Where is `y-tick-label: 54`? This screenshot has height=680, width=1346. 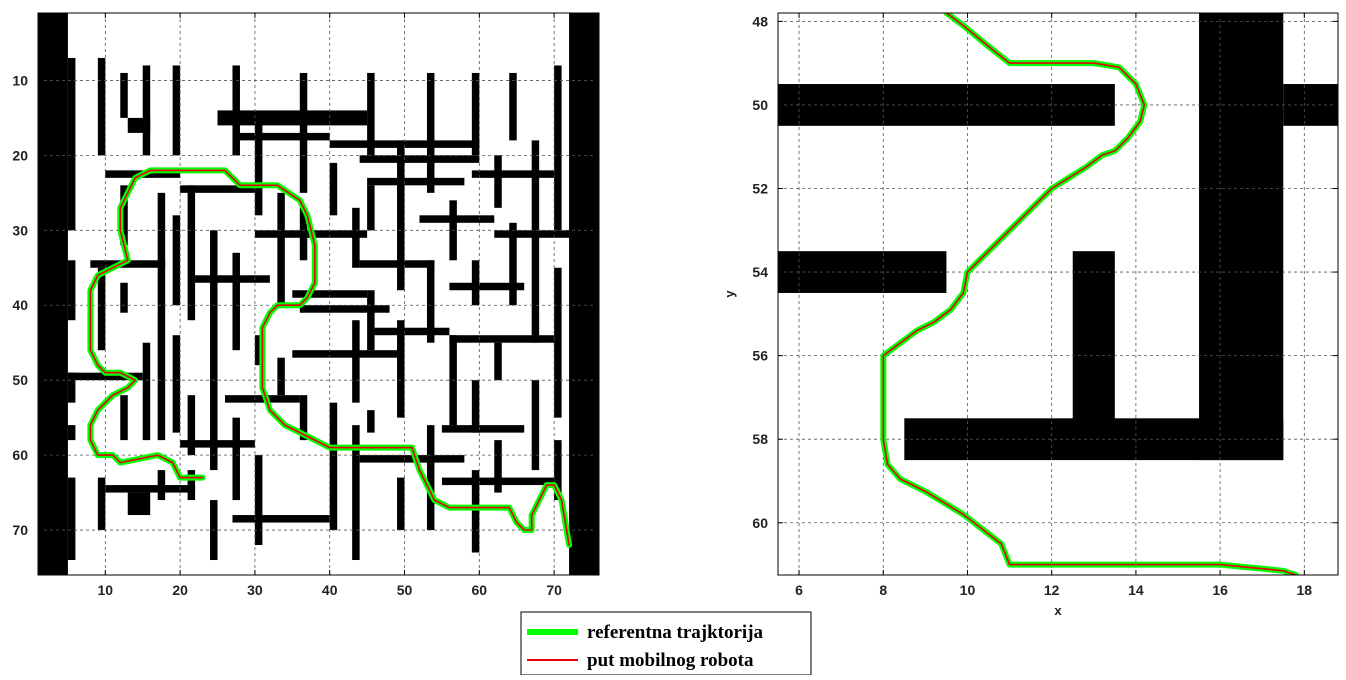
y-tick-label: 54 is located at coordinates (760, 272).